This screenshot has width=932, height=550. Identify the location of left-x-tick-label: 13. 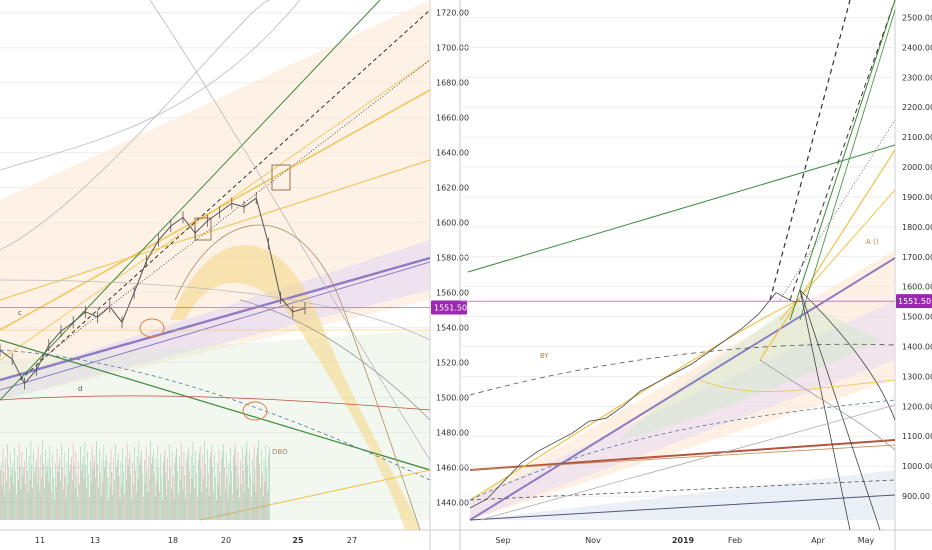
(95, 540).